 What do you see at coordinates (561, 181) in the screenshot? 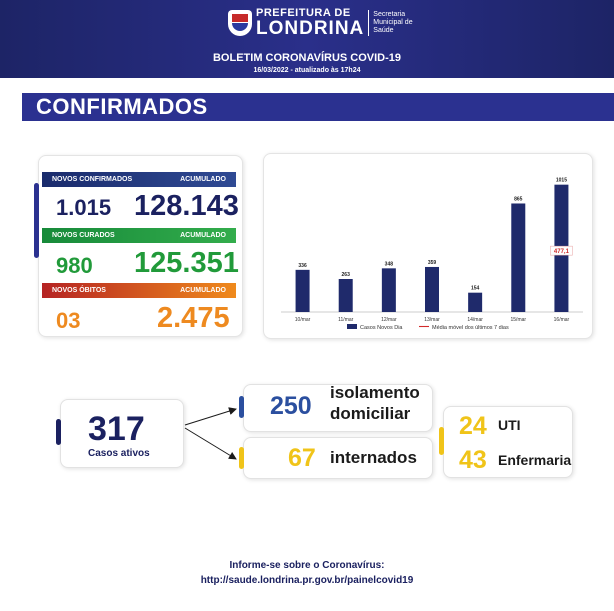
I see `bar-label-16/mar: 1015` at bounding box center [561, 181].